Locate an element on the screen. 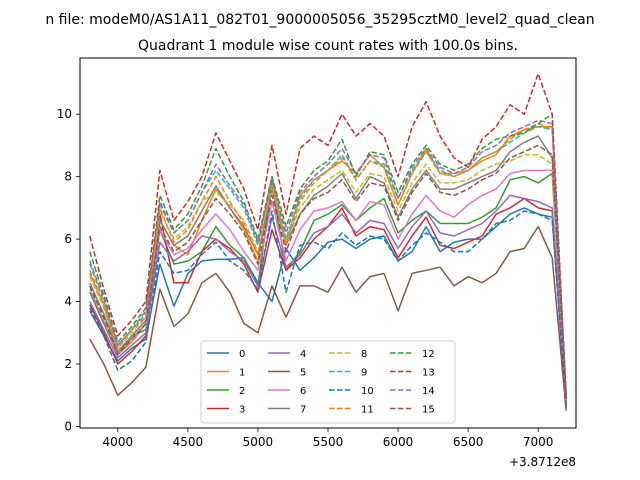  legend-label-11: 11 is located at coordinates (367, 410).